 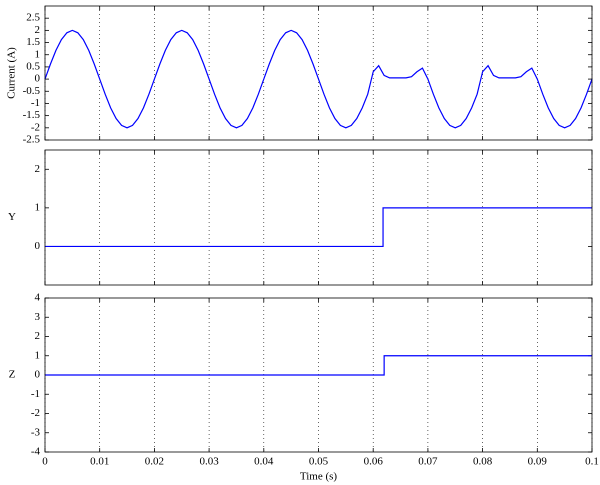 I want to click on y-tick-label: 3, so click(x=38, y=317).